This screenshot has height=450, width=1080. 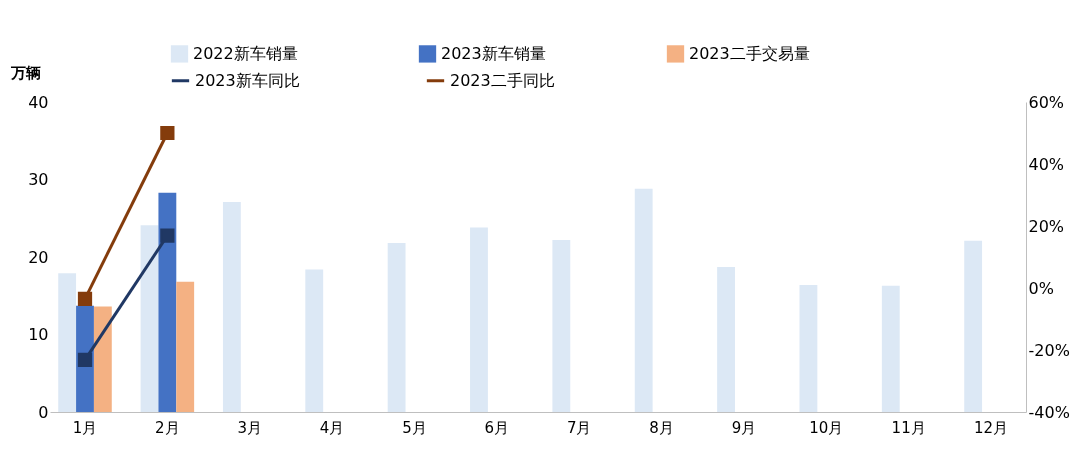 What do you see at coordinates (332, 427) in the screenshot?
I see `x-tick-label: 4月` at bounding box center [332, 427].